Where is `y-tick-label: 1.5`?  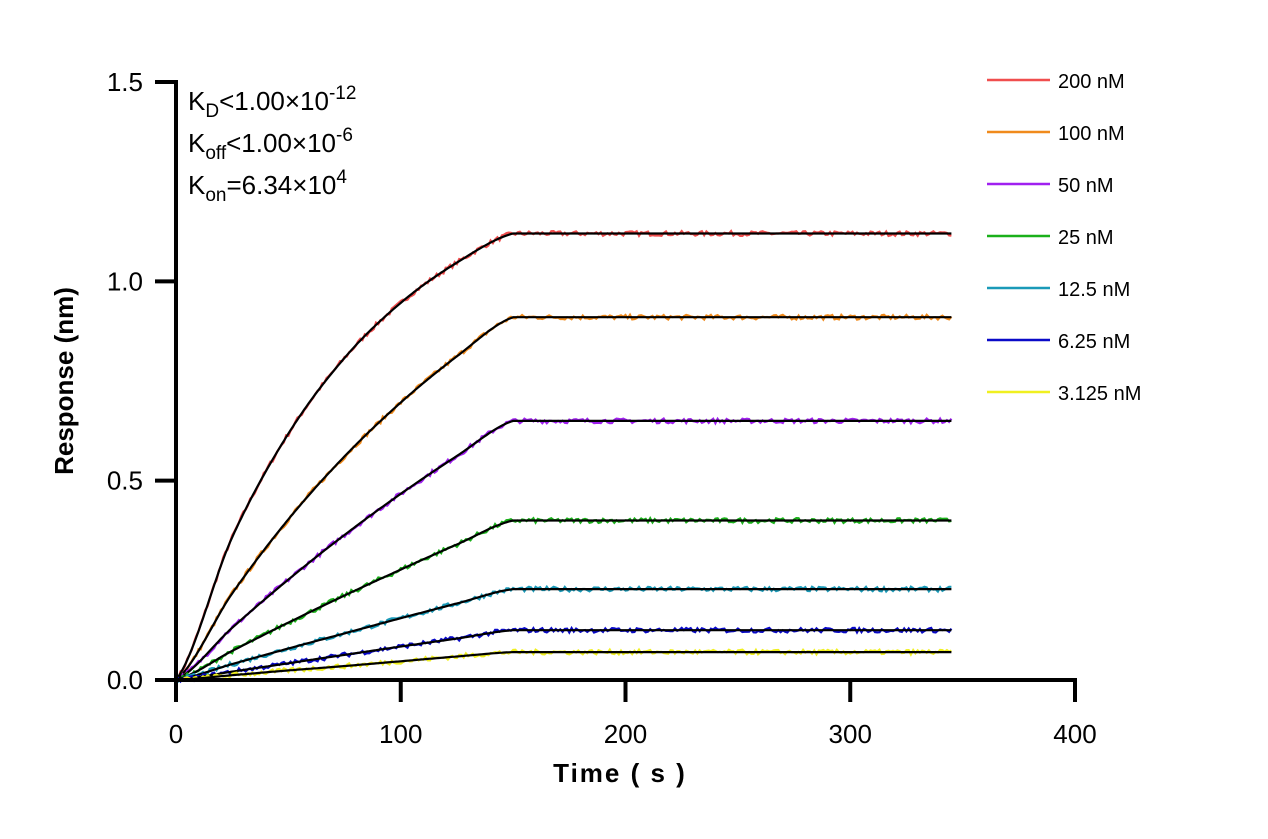
y-tick-label: 1.5 is located at coordinates (125, 82).